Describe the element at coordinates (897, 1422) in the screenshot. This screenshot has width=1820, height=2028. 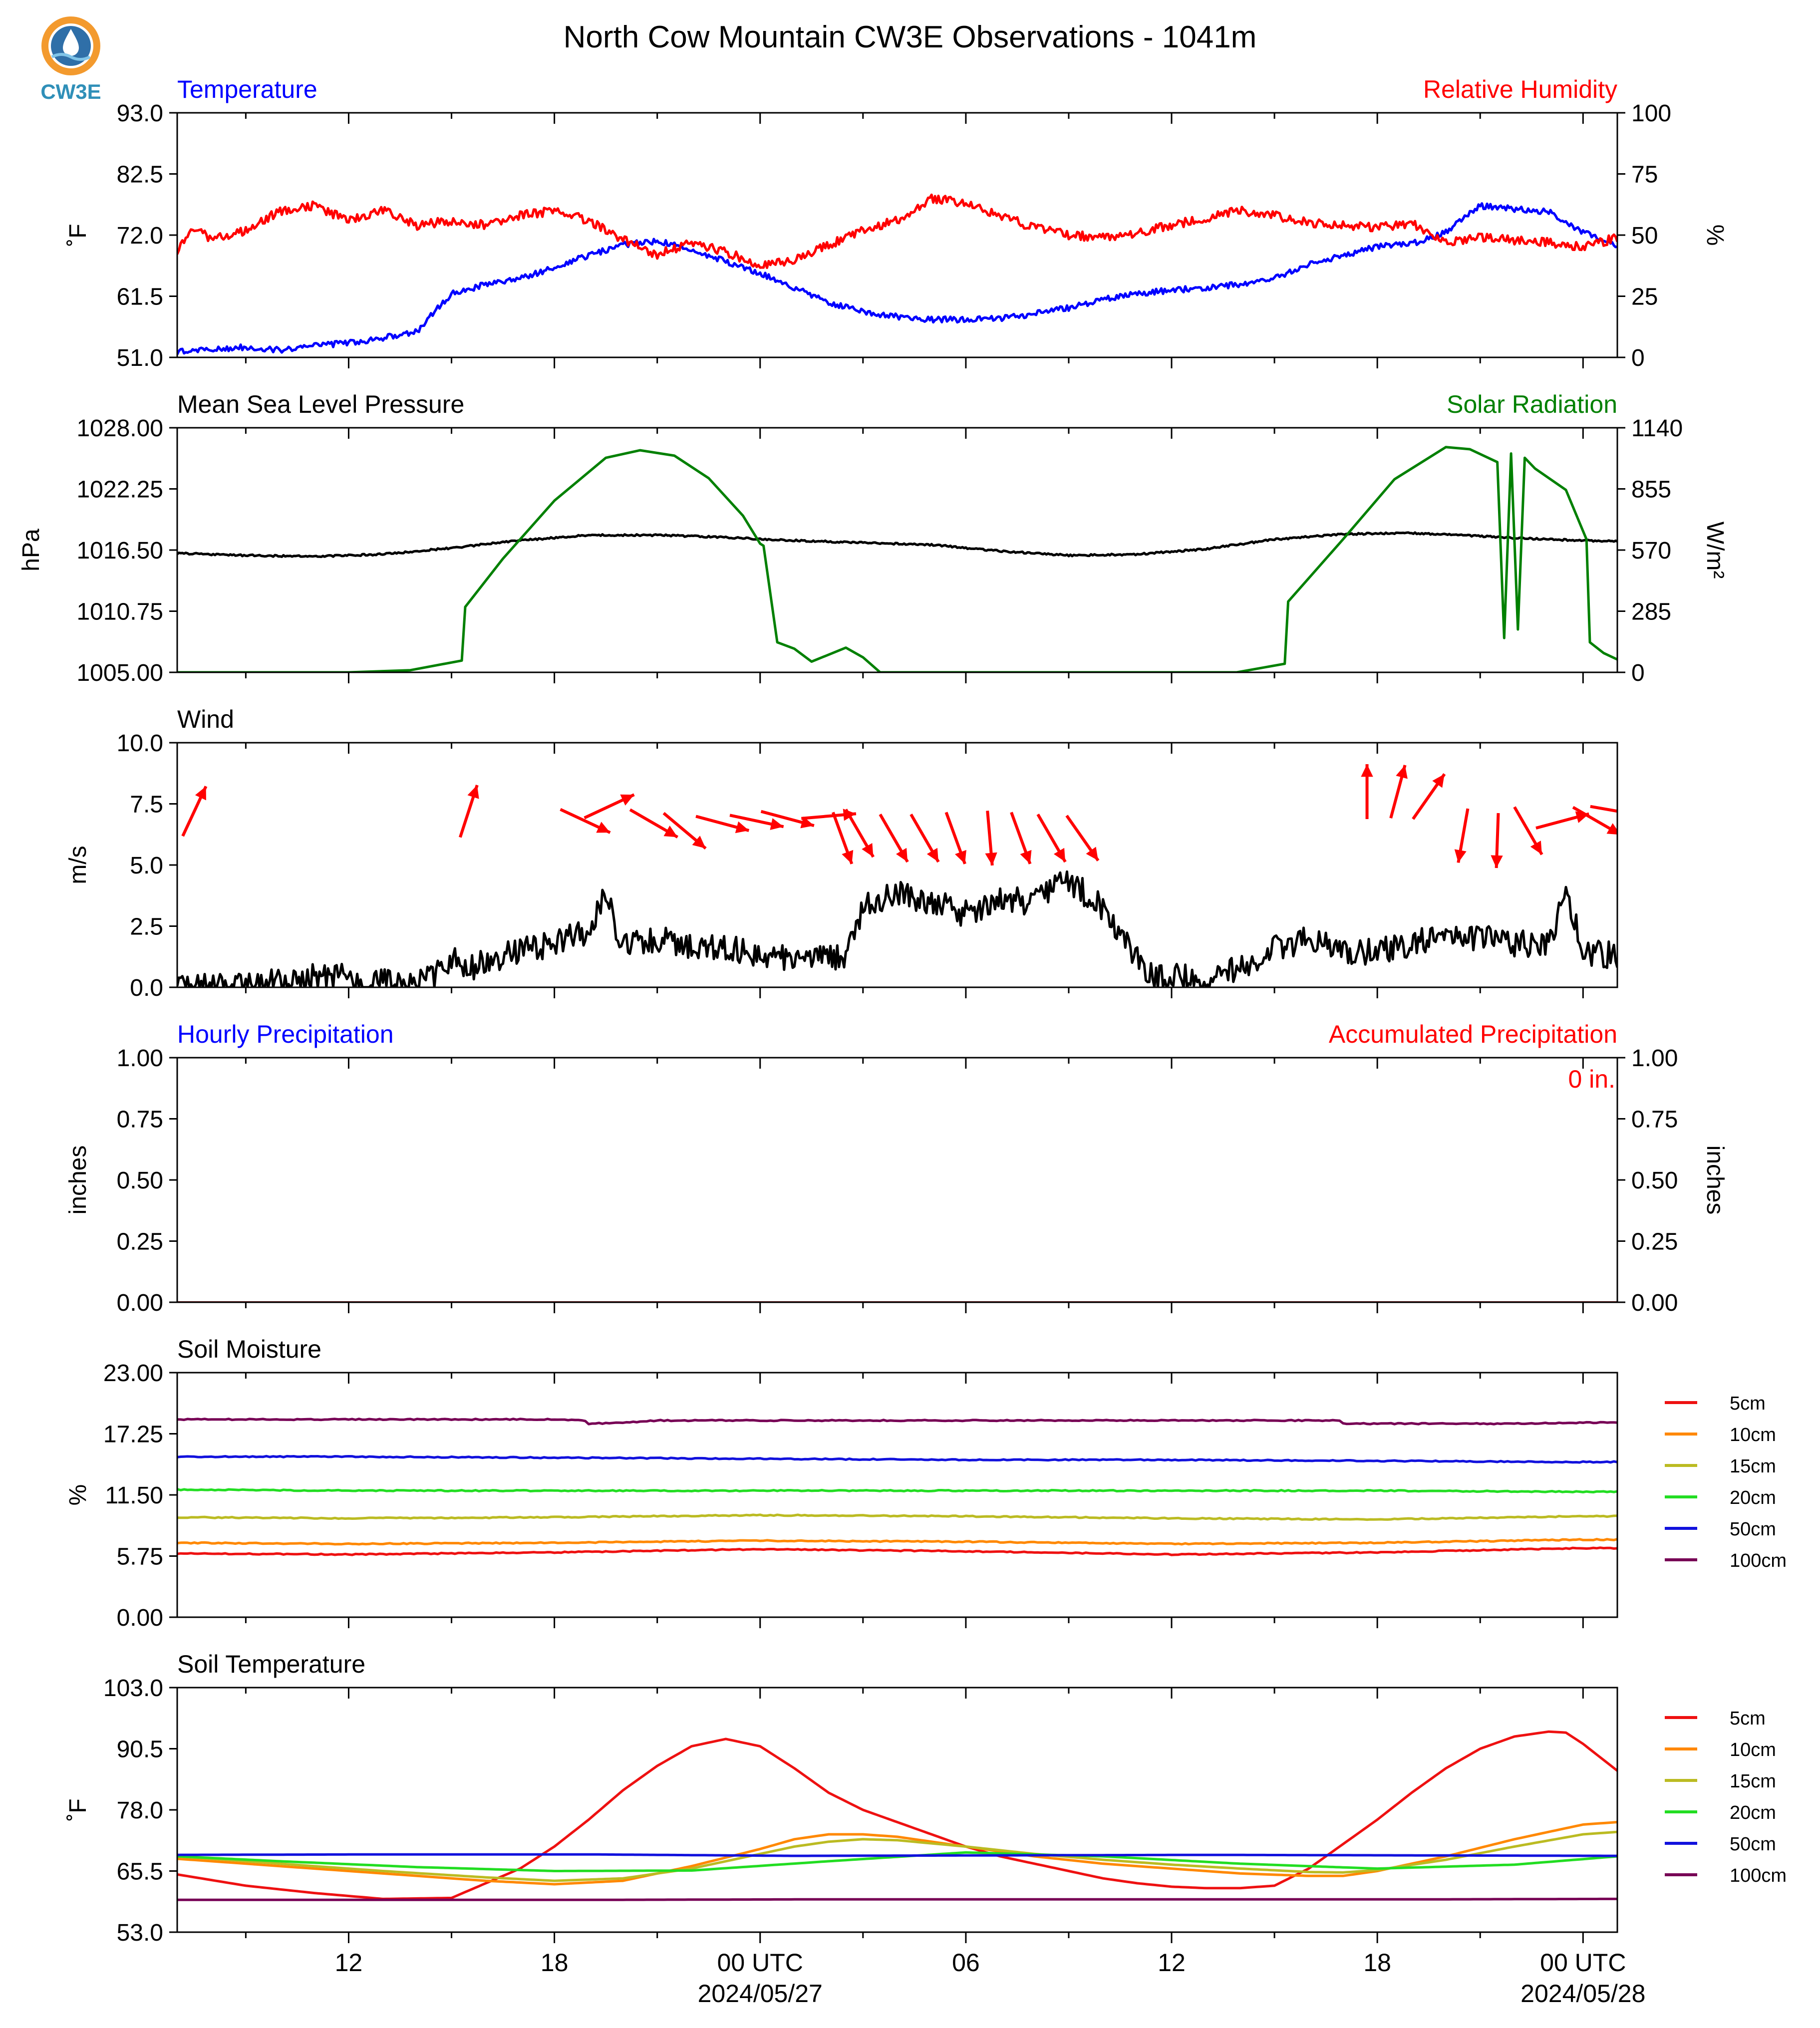
I see `series-100cm` at that location.